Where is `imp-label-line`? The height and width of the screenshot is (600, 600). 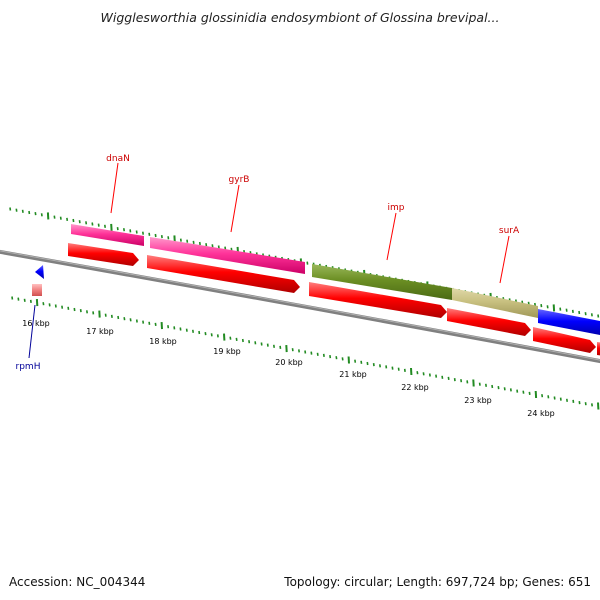
imp-label-line is located at coordinates (391, 236).